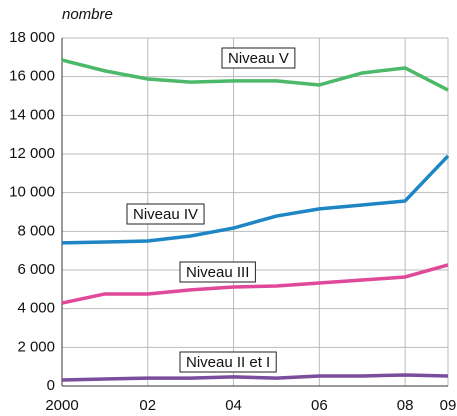 The image size is (457, 416). Describe the element at coordinates (36, 230) in the screenshot. I see `y-tick-label: 8 000` at that location.